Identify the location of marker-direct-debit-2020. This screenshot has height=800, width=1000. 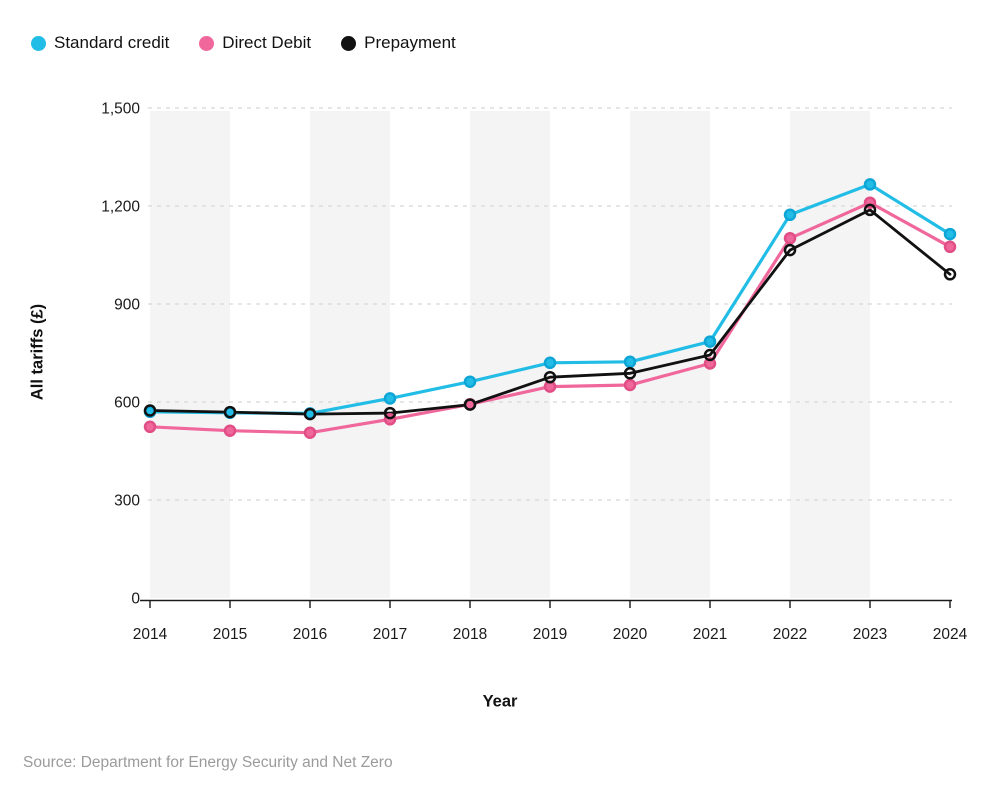
(630, 385).